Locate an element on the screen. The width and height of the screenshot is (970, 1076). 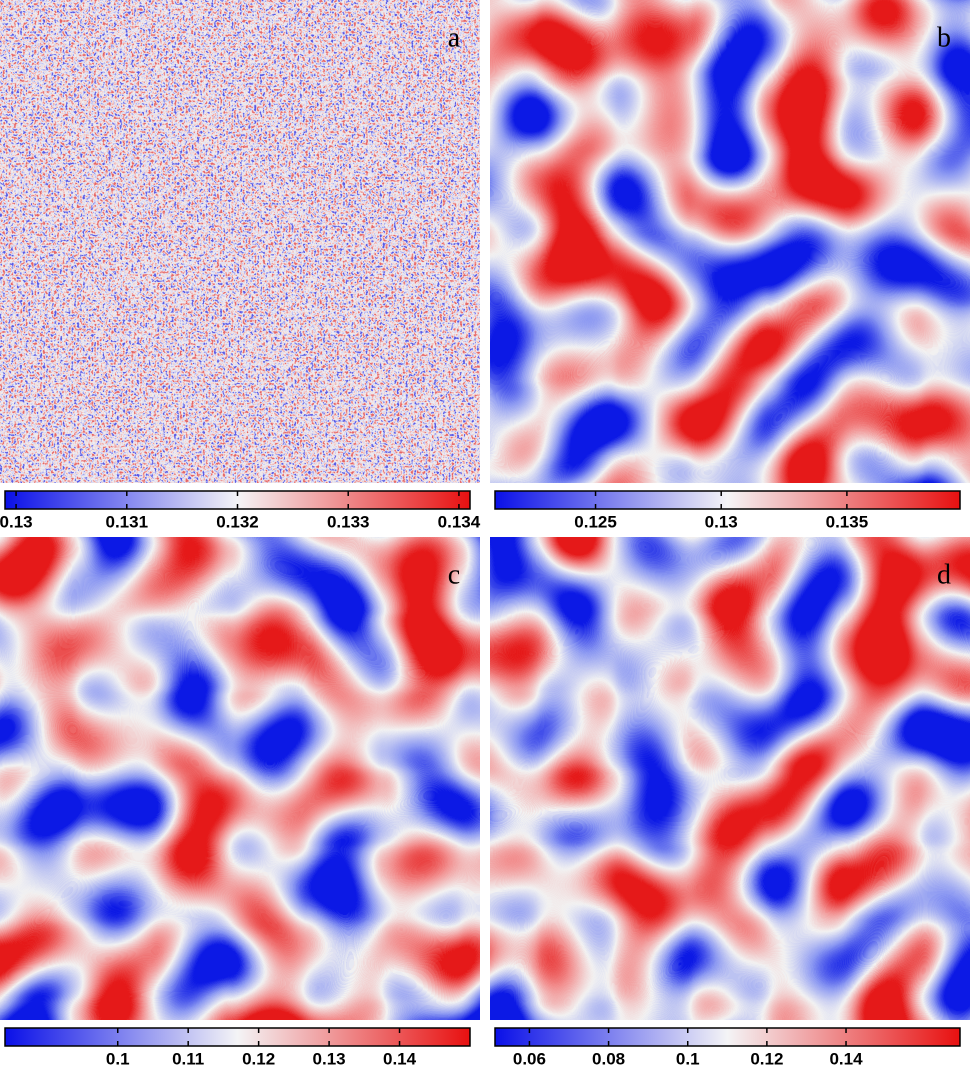
x-tick-label: 0.11 is located at coordinates (188, 1058).